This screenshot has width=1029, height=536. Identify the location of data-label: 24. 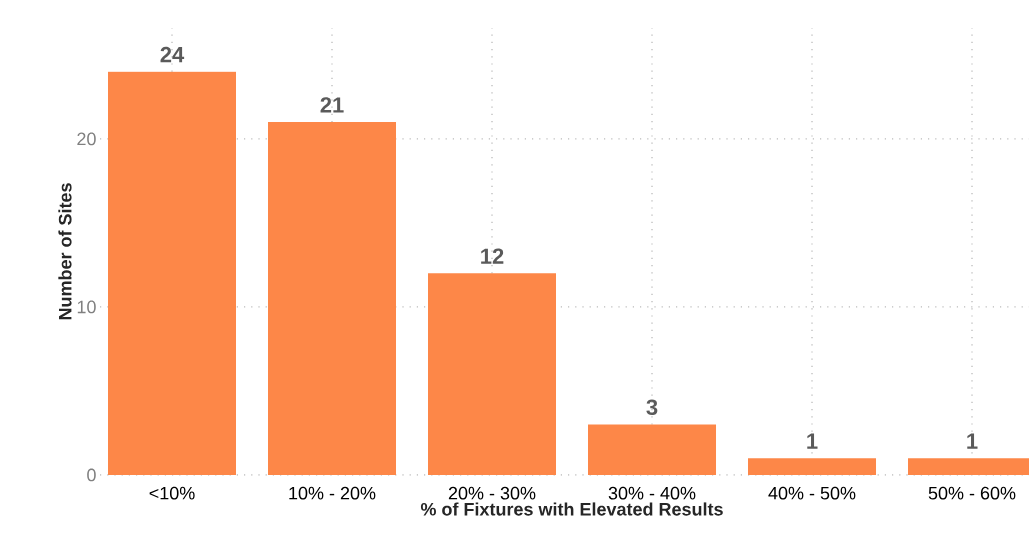
(172, 54).